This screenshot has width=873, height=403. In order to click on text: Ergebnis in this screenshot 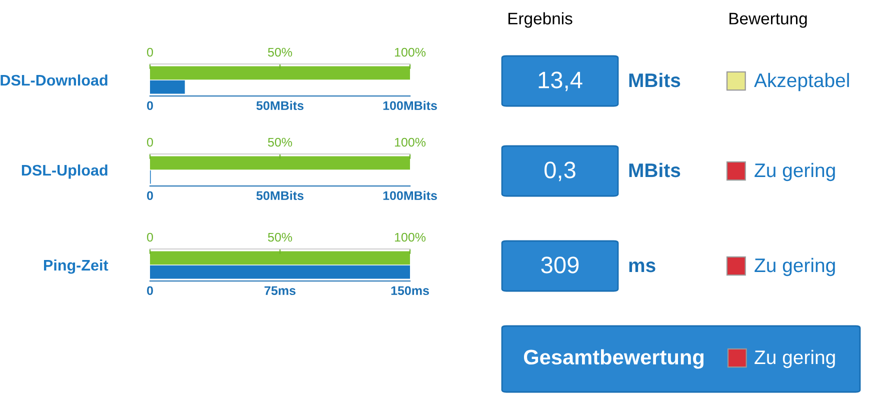, I will do `click(540, 20)`.